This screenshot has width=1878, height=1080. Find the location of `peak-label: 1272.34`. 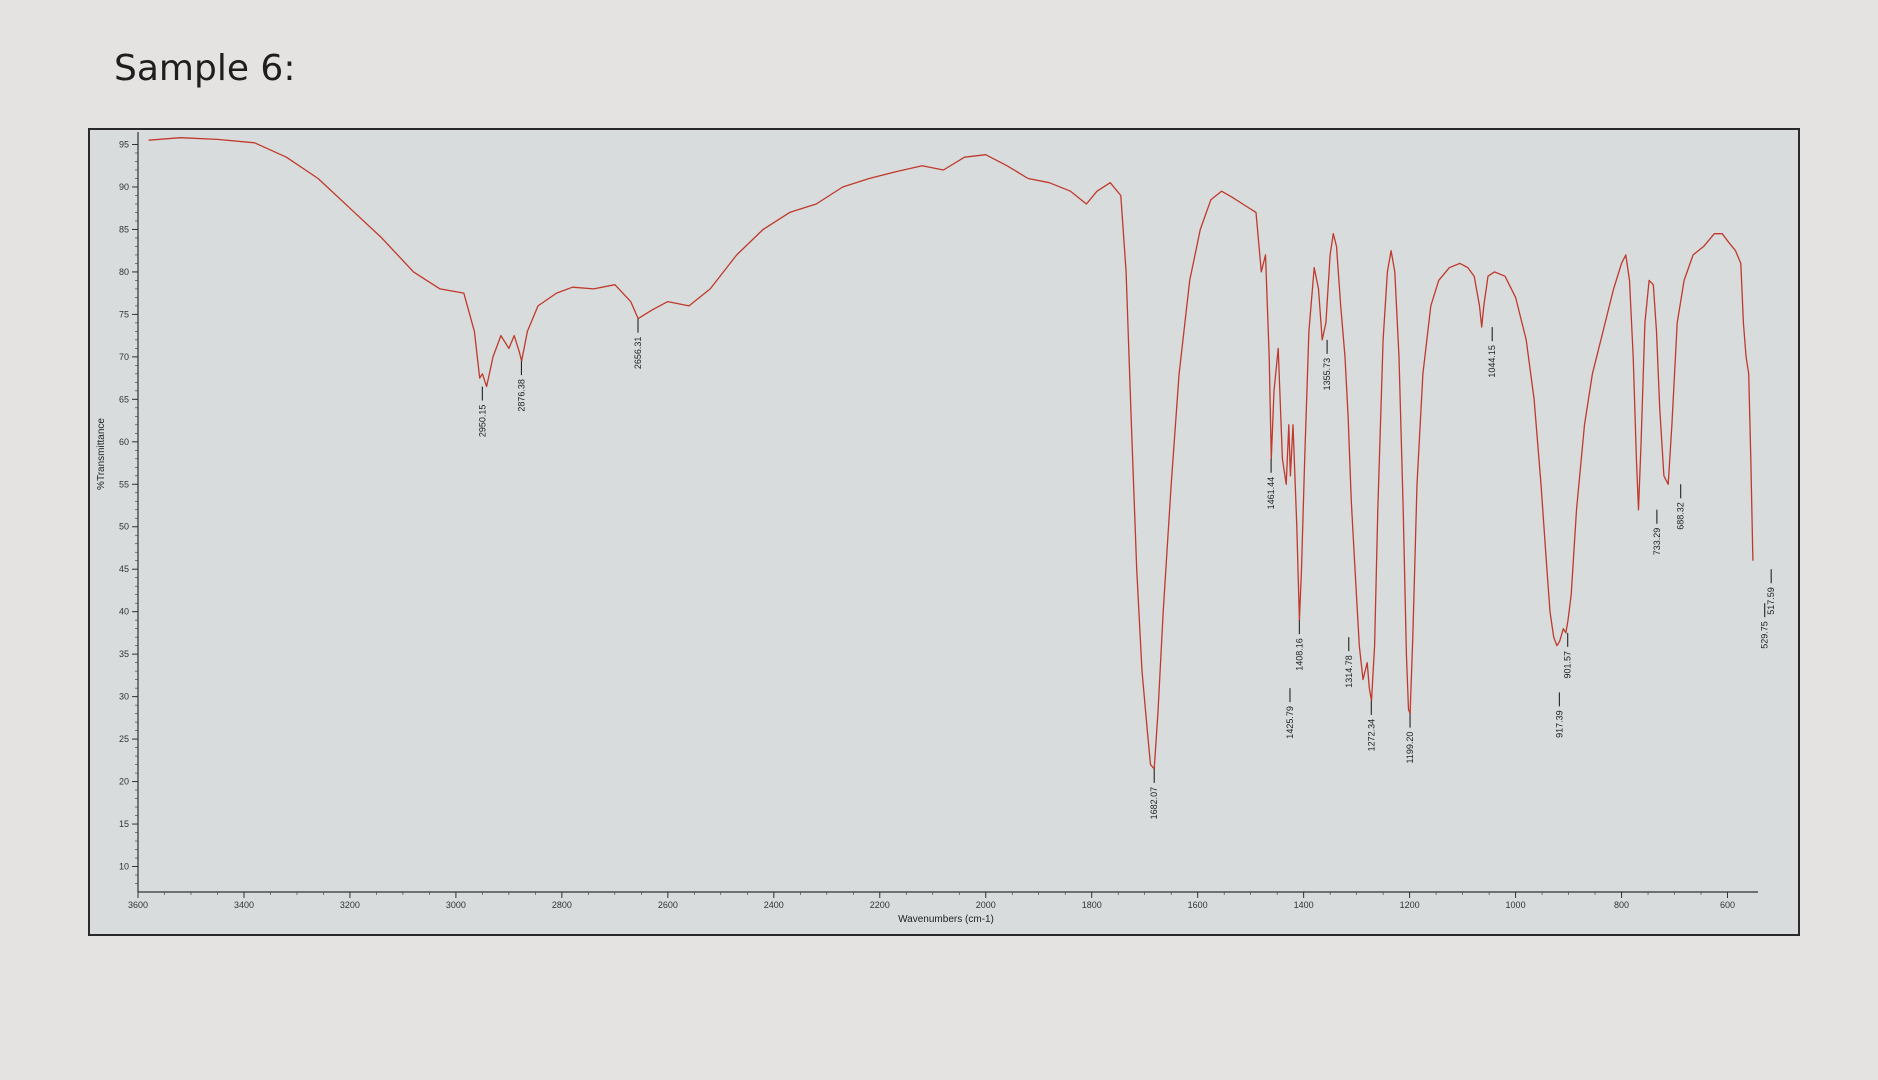

peak-label: 1272.34 is located at coordinates (1371, 735).